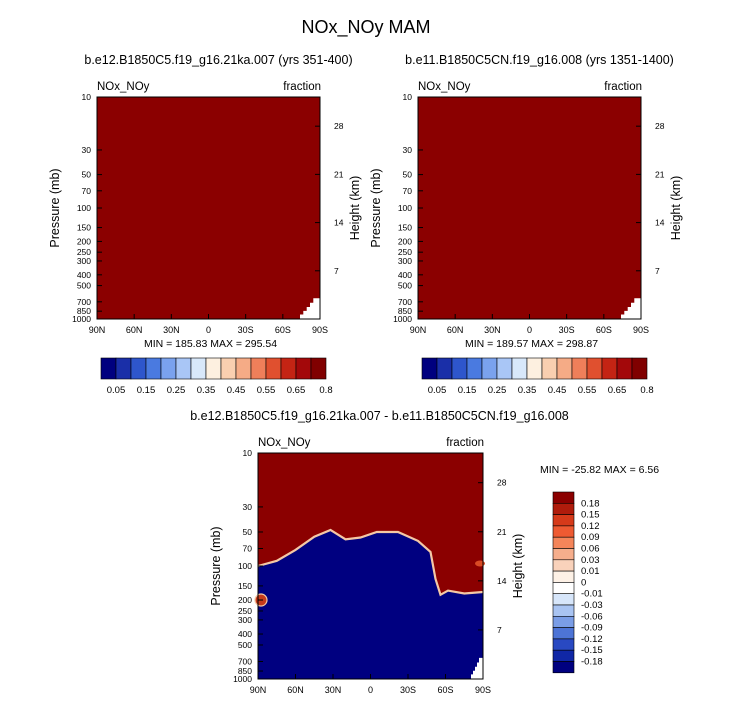 Image resolution: width=733 pixels, height=701 pixels. Describe the element at coordinates (527, 390) in the screenshot. I see `colorbar-label: 0.35` at that location.